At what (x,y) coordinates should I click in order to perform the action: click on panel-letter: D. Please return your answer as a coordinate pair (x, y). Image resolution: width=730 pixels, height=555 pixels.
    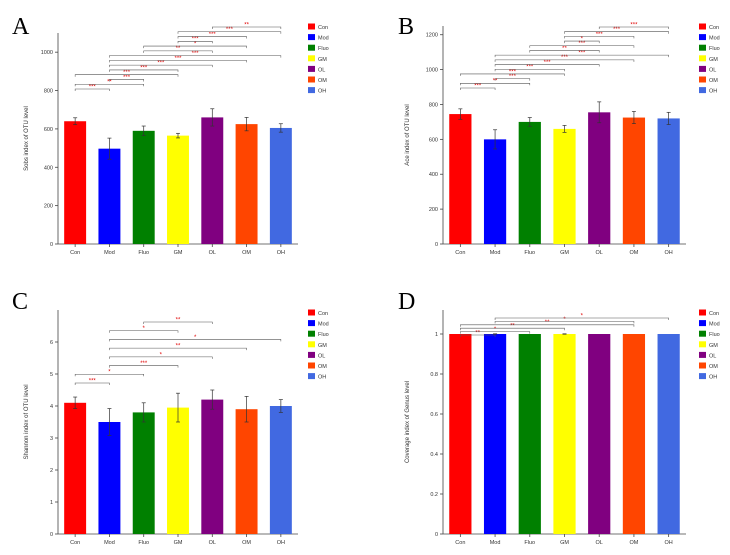
    Looking at the image, I should click on (406, 302).